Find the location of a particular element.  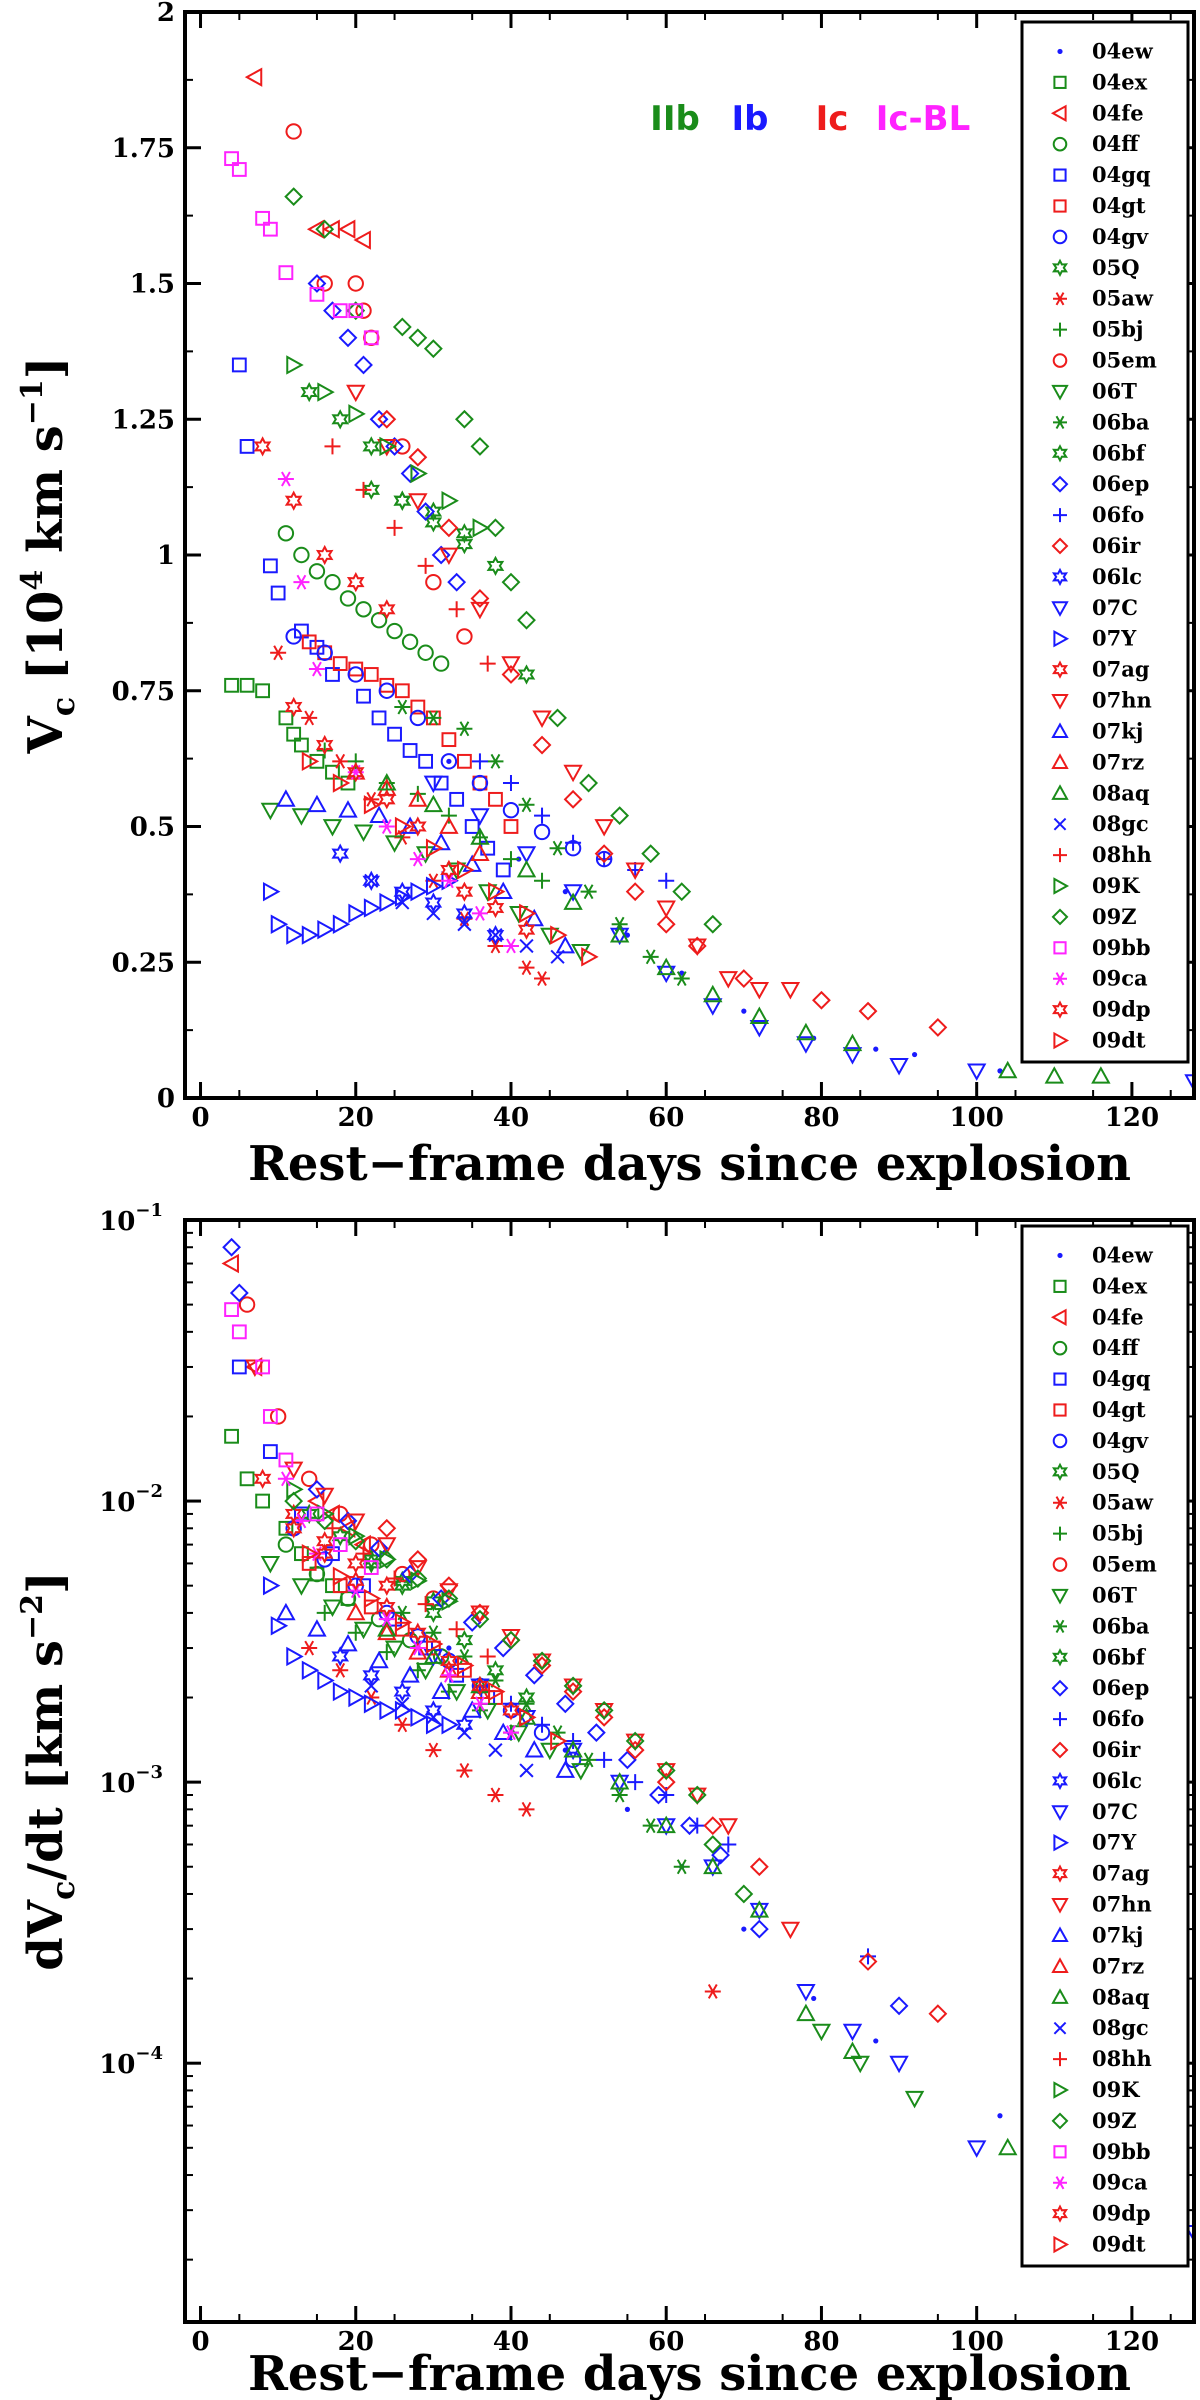

legend-label: 09dt is located at coordinates (1119, 2244).